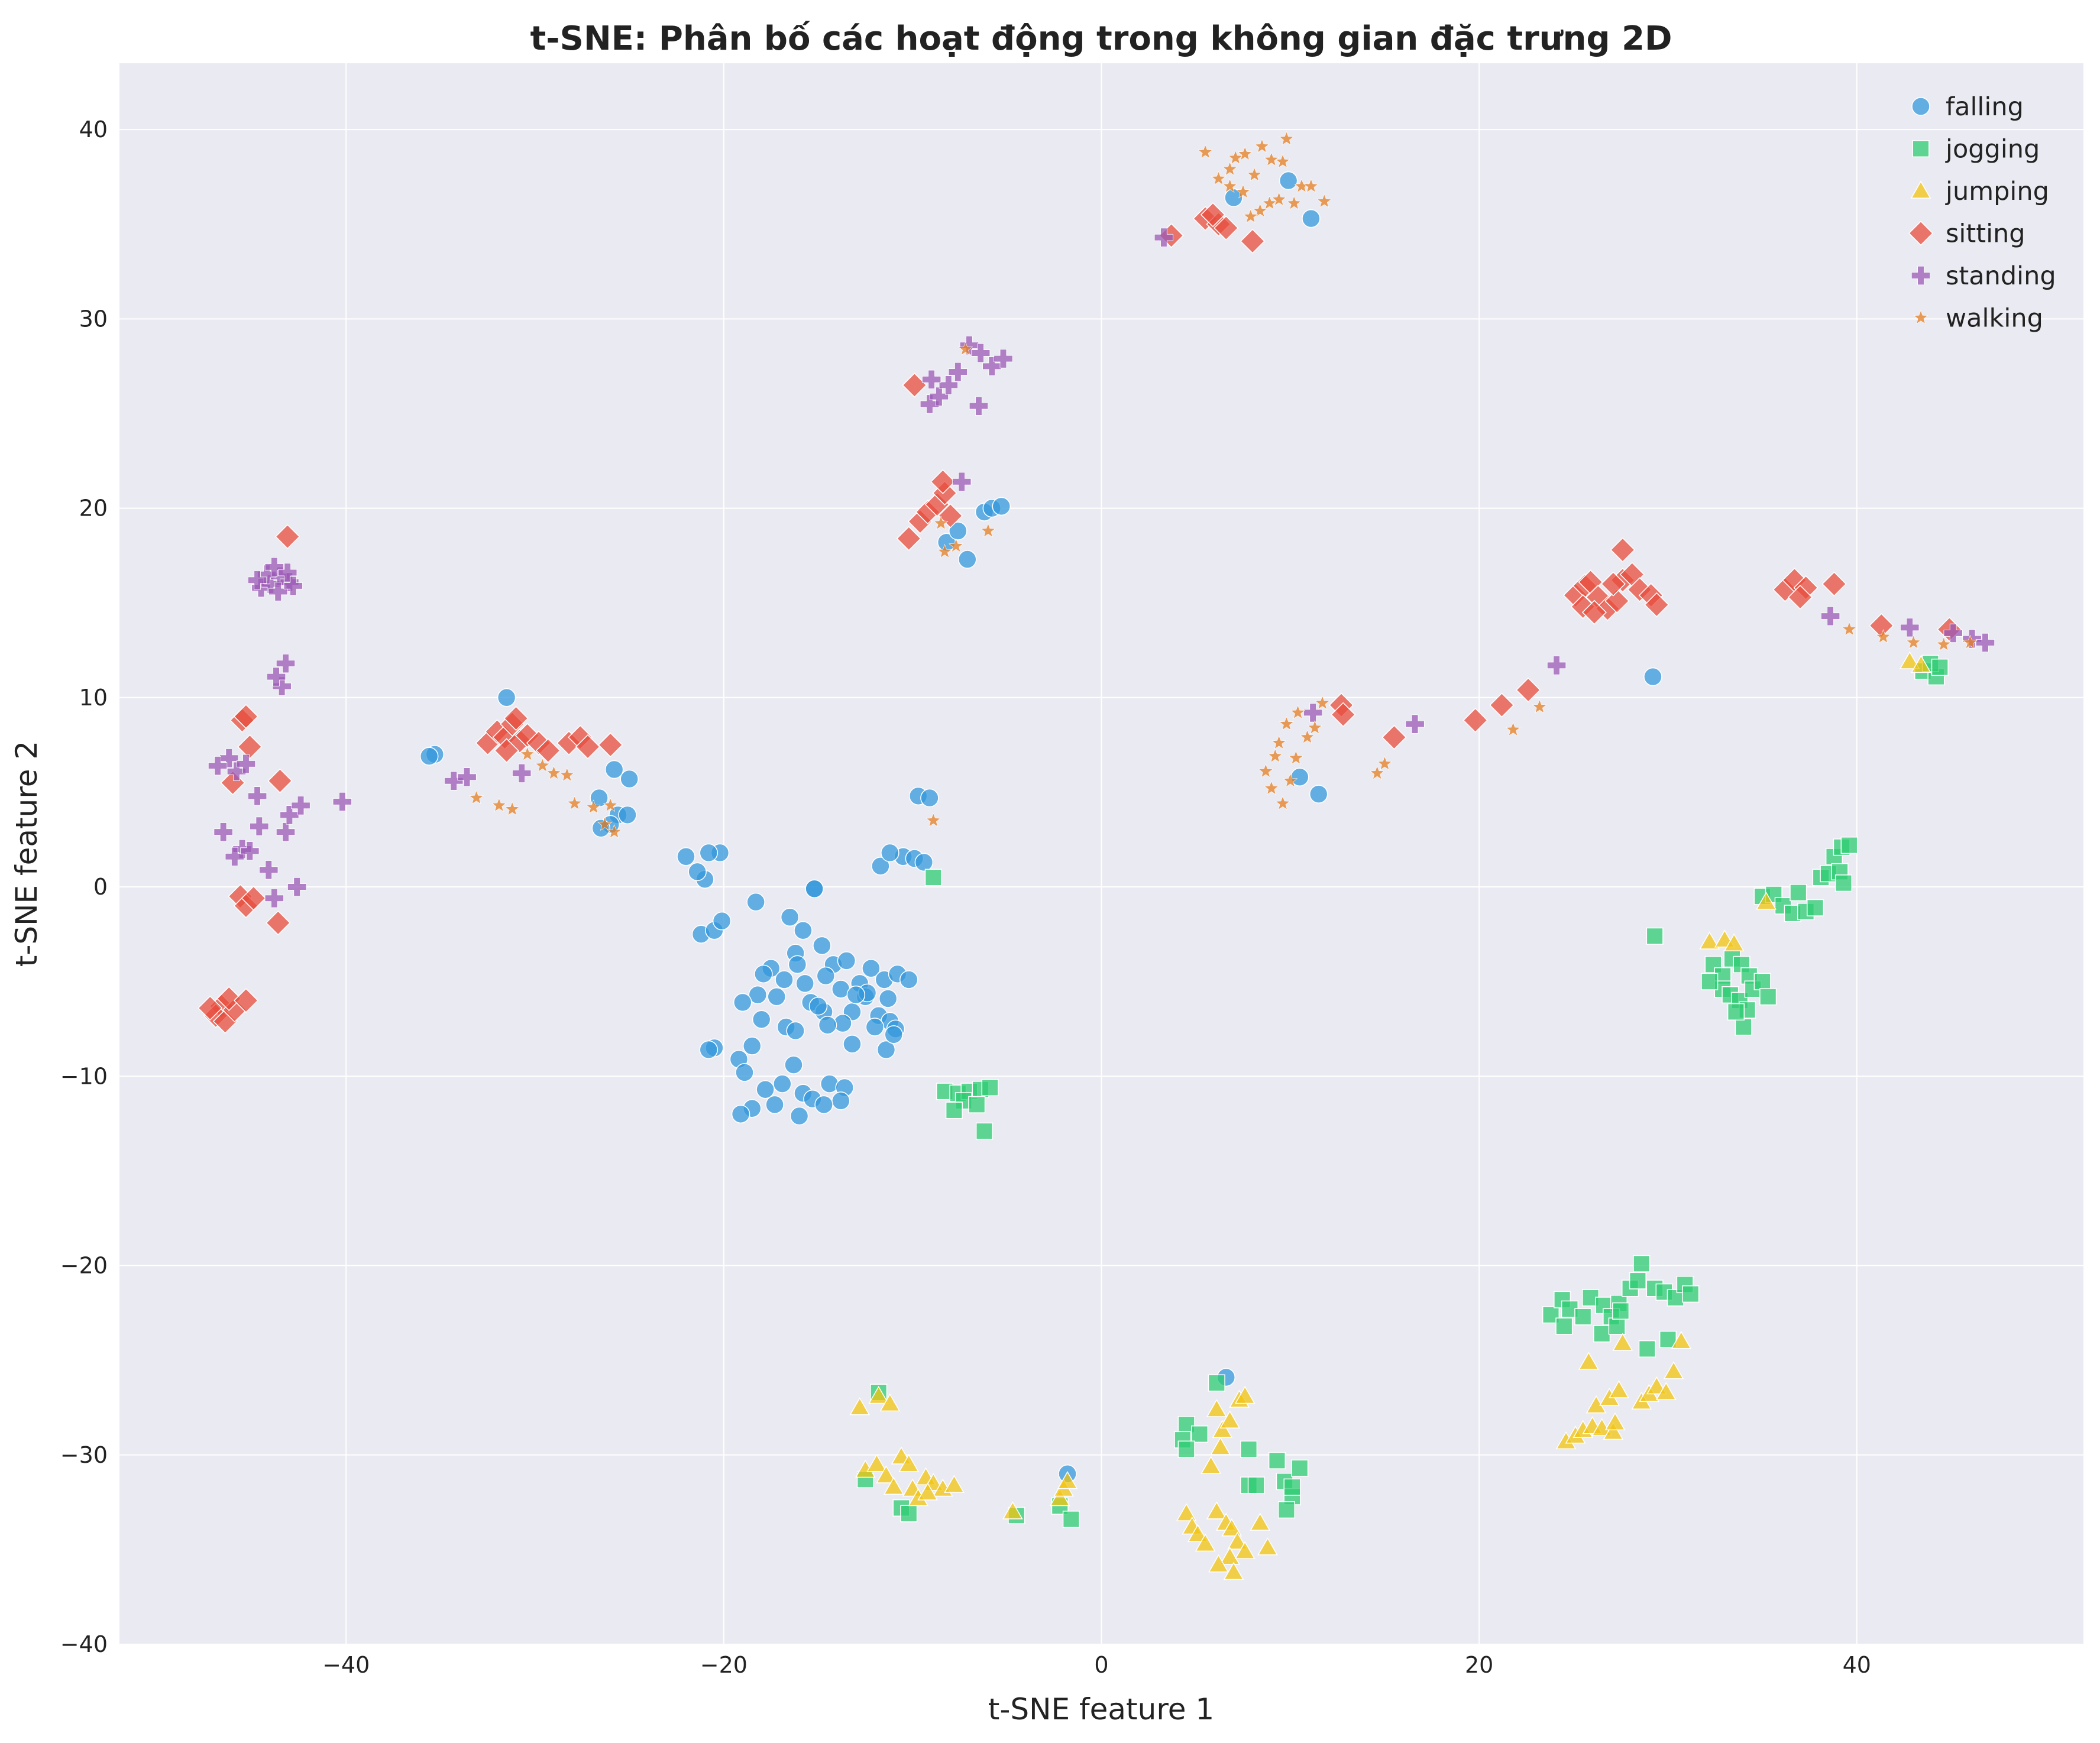  Describe the element at coordinates (84, 1076) in the screenshot. I see `y-tick-label: −10` at that location.